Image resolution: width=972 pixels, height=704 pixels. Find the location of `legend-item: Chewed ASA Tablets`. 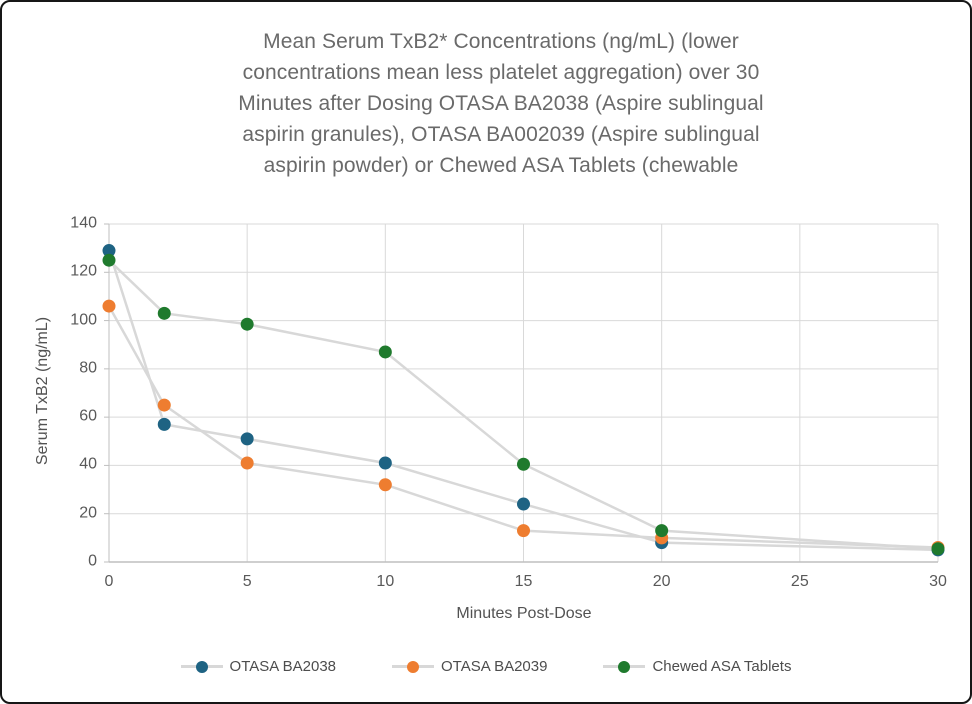

legend-item: Chewed ASA Tablets is located at coordinates (697, 666).